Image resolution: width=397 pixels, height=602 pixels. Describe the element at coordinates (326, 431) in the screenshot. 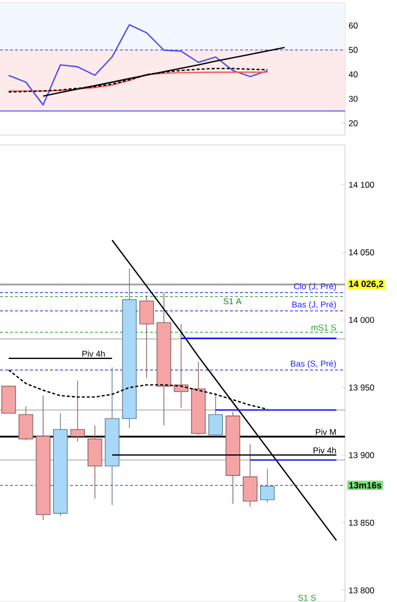

I see `ref-line-label: Piv M` at that location.